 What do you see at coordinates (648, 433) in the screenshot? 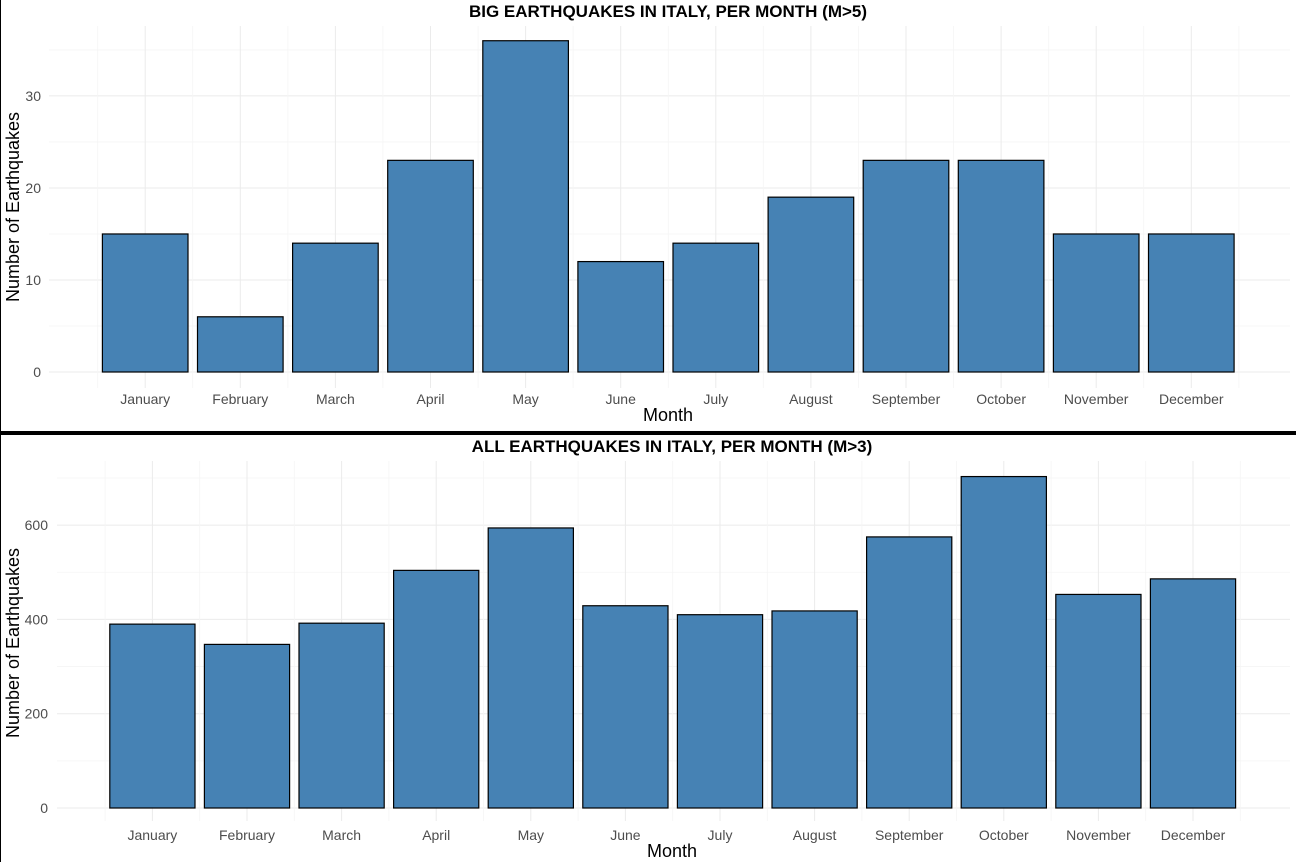
I see `panel-divider` at bounding box center [648, 433].